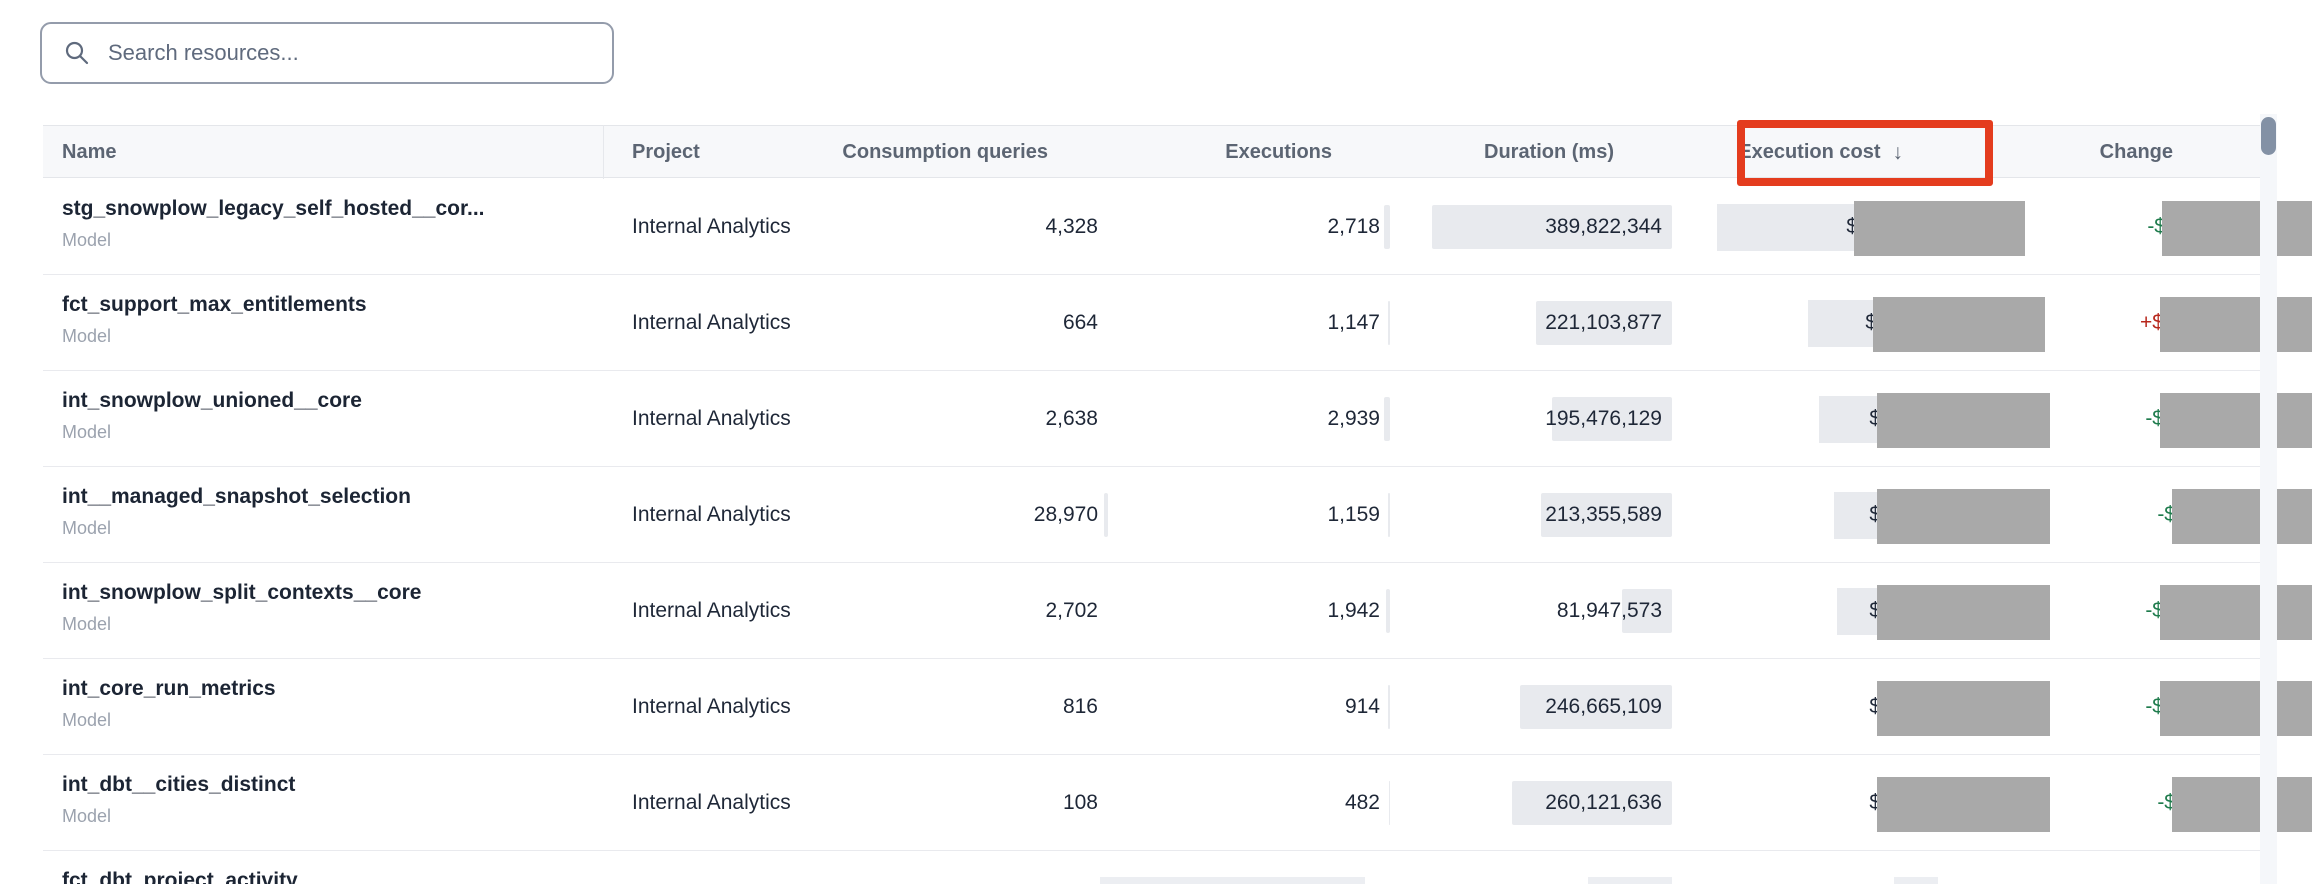 The width and height of the screenshot is (2312, 884). What do you see at coordinates (1353, 514) in the screenshot?
I see `executions-cell-value: 1,159` at bounding box center [1353, 514].